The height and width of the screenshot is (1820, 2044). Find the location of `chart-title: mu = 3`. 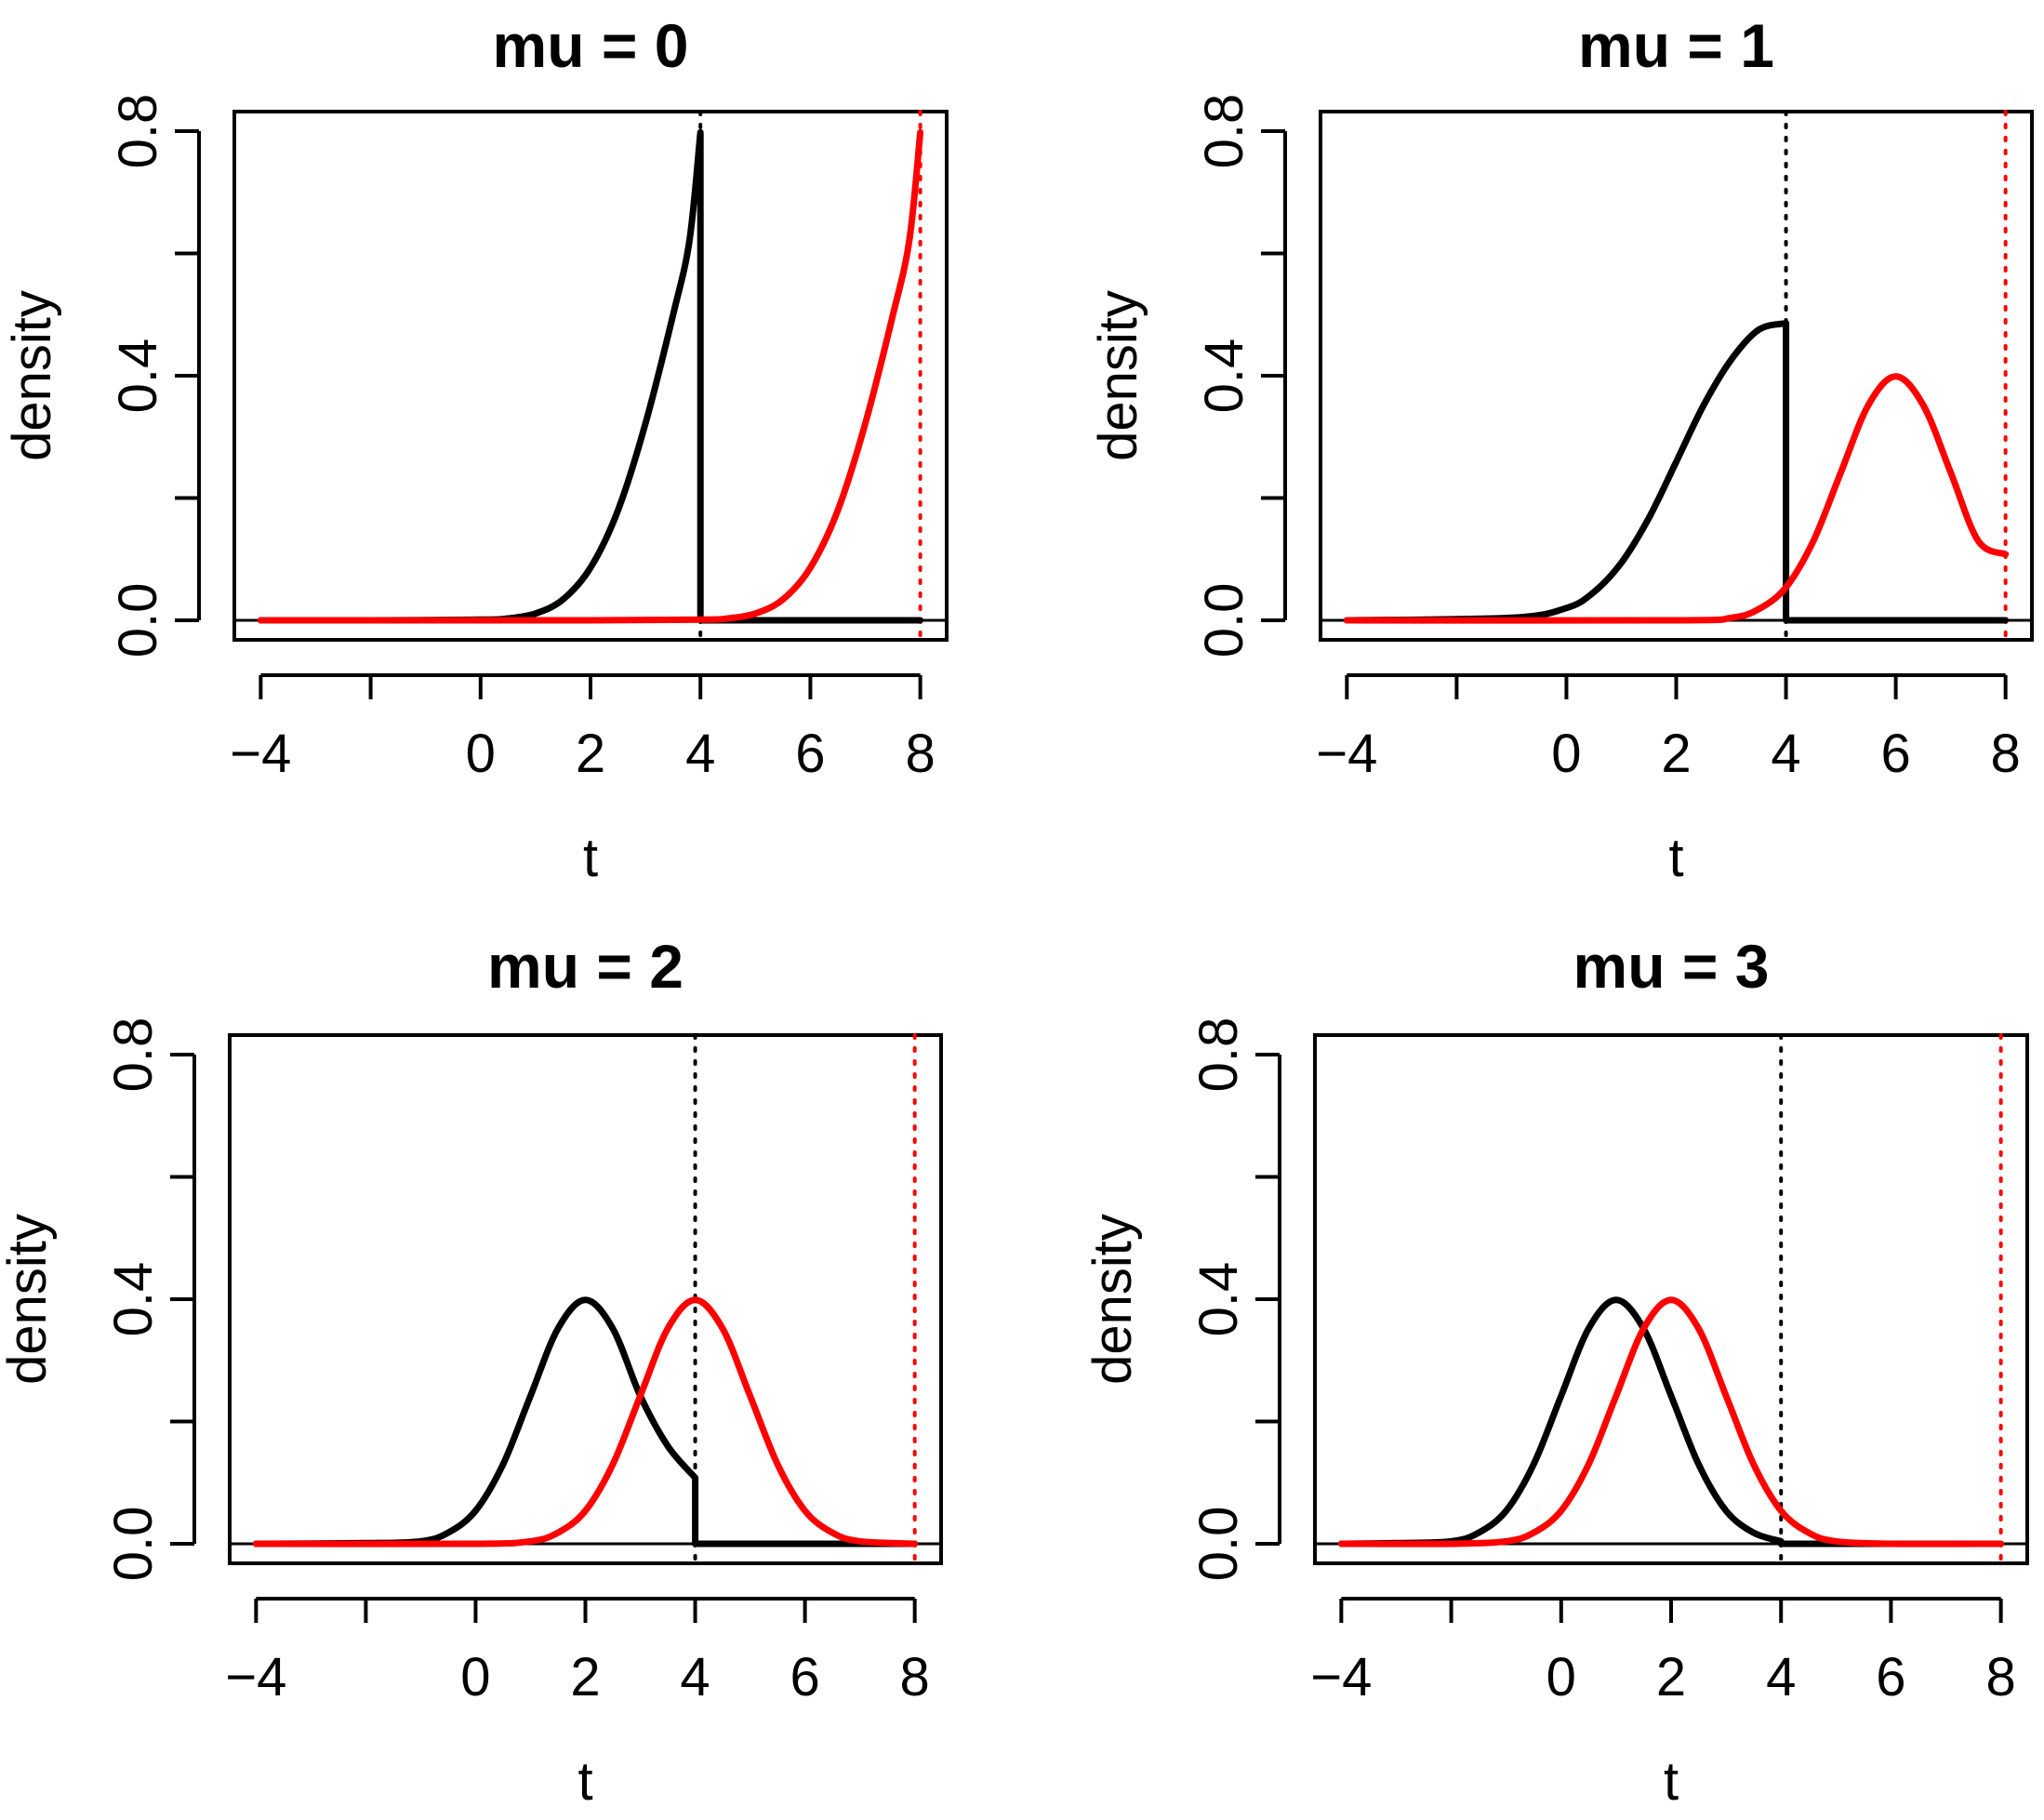

chart-title: mu = 3 is located at coordinates (1671, 966).